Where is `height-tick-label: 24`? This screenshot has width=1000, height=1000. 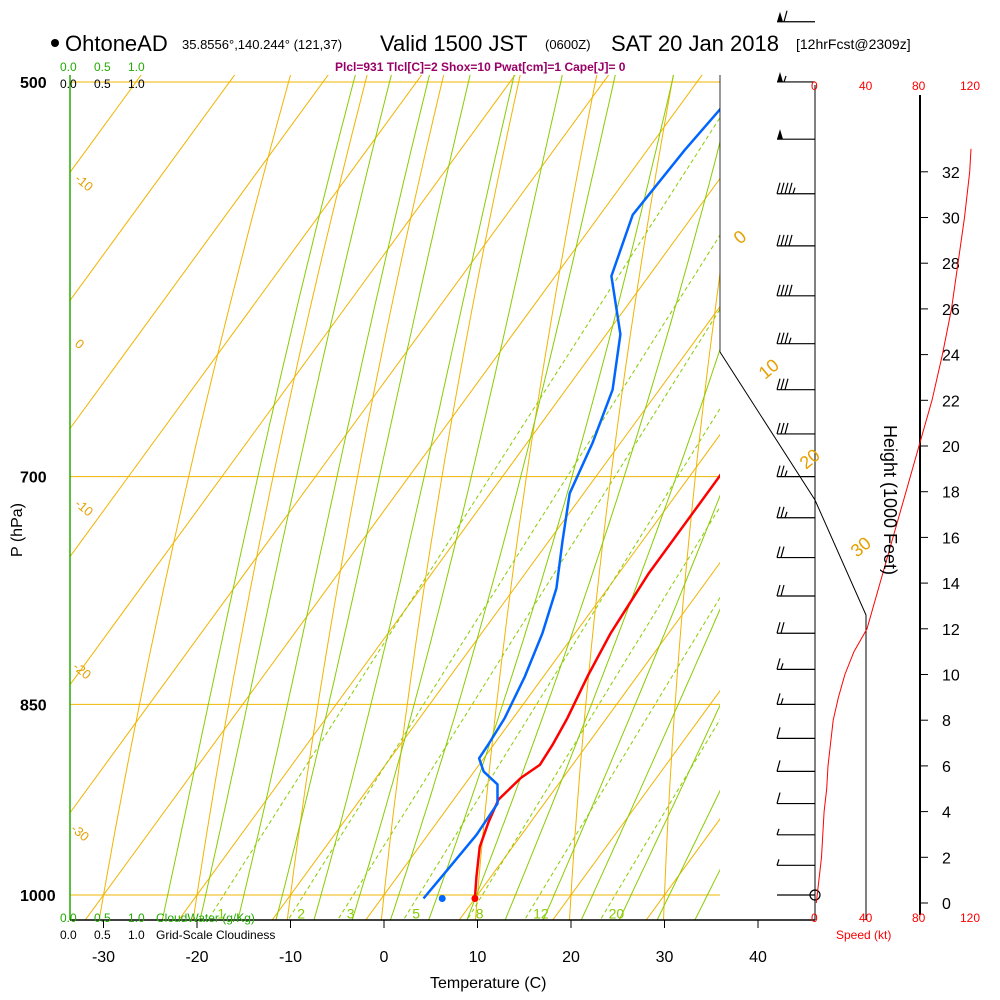
height-tick-label: 24 is located at coordinates (951, 356).